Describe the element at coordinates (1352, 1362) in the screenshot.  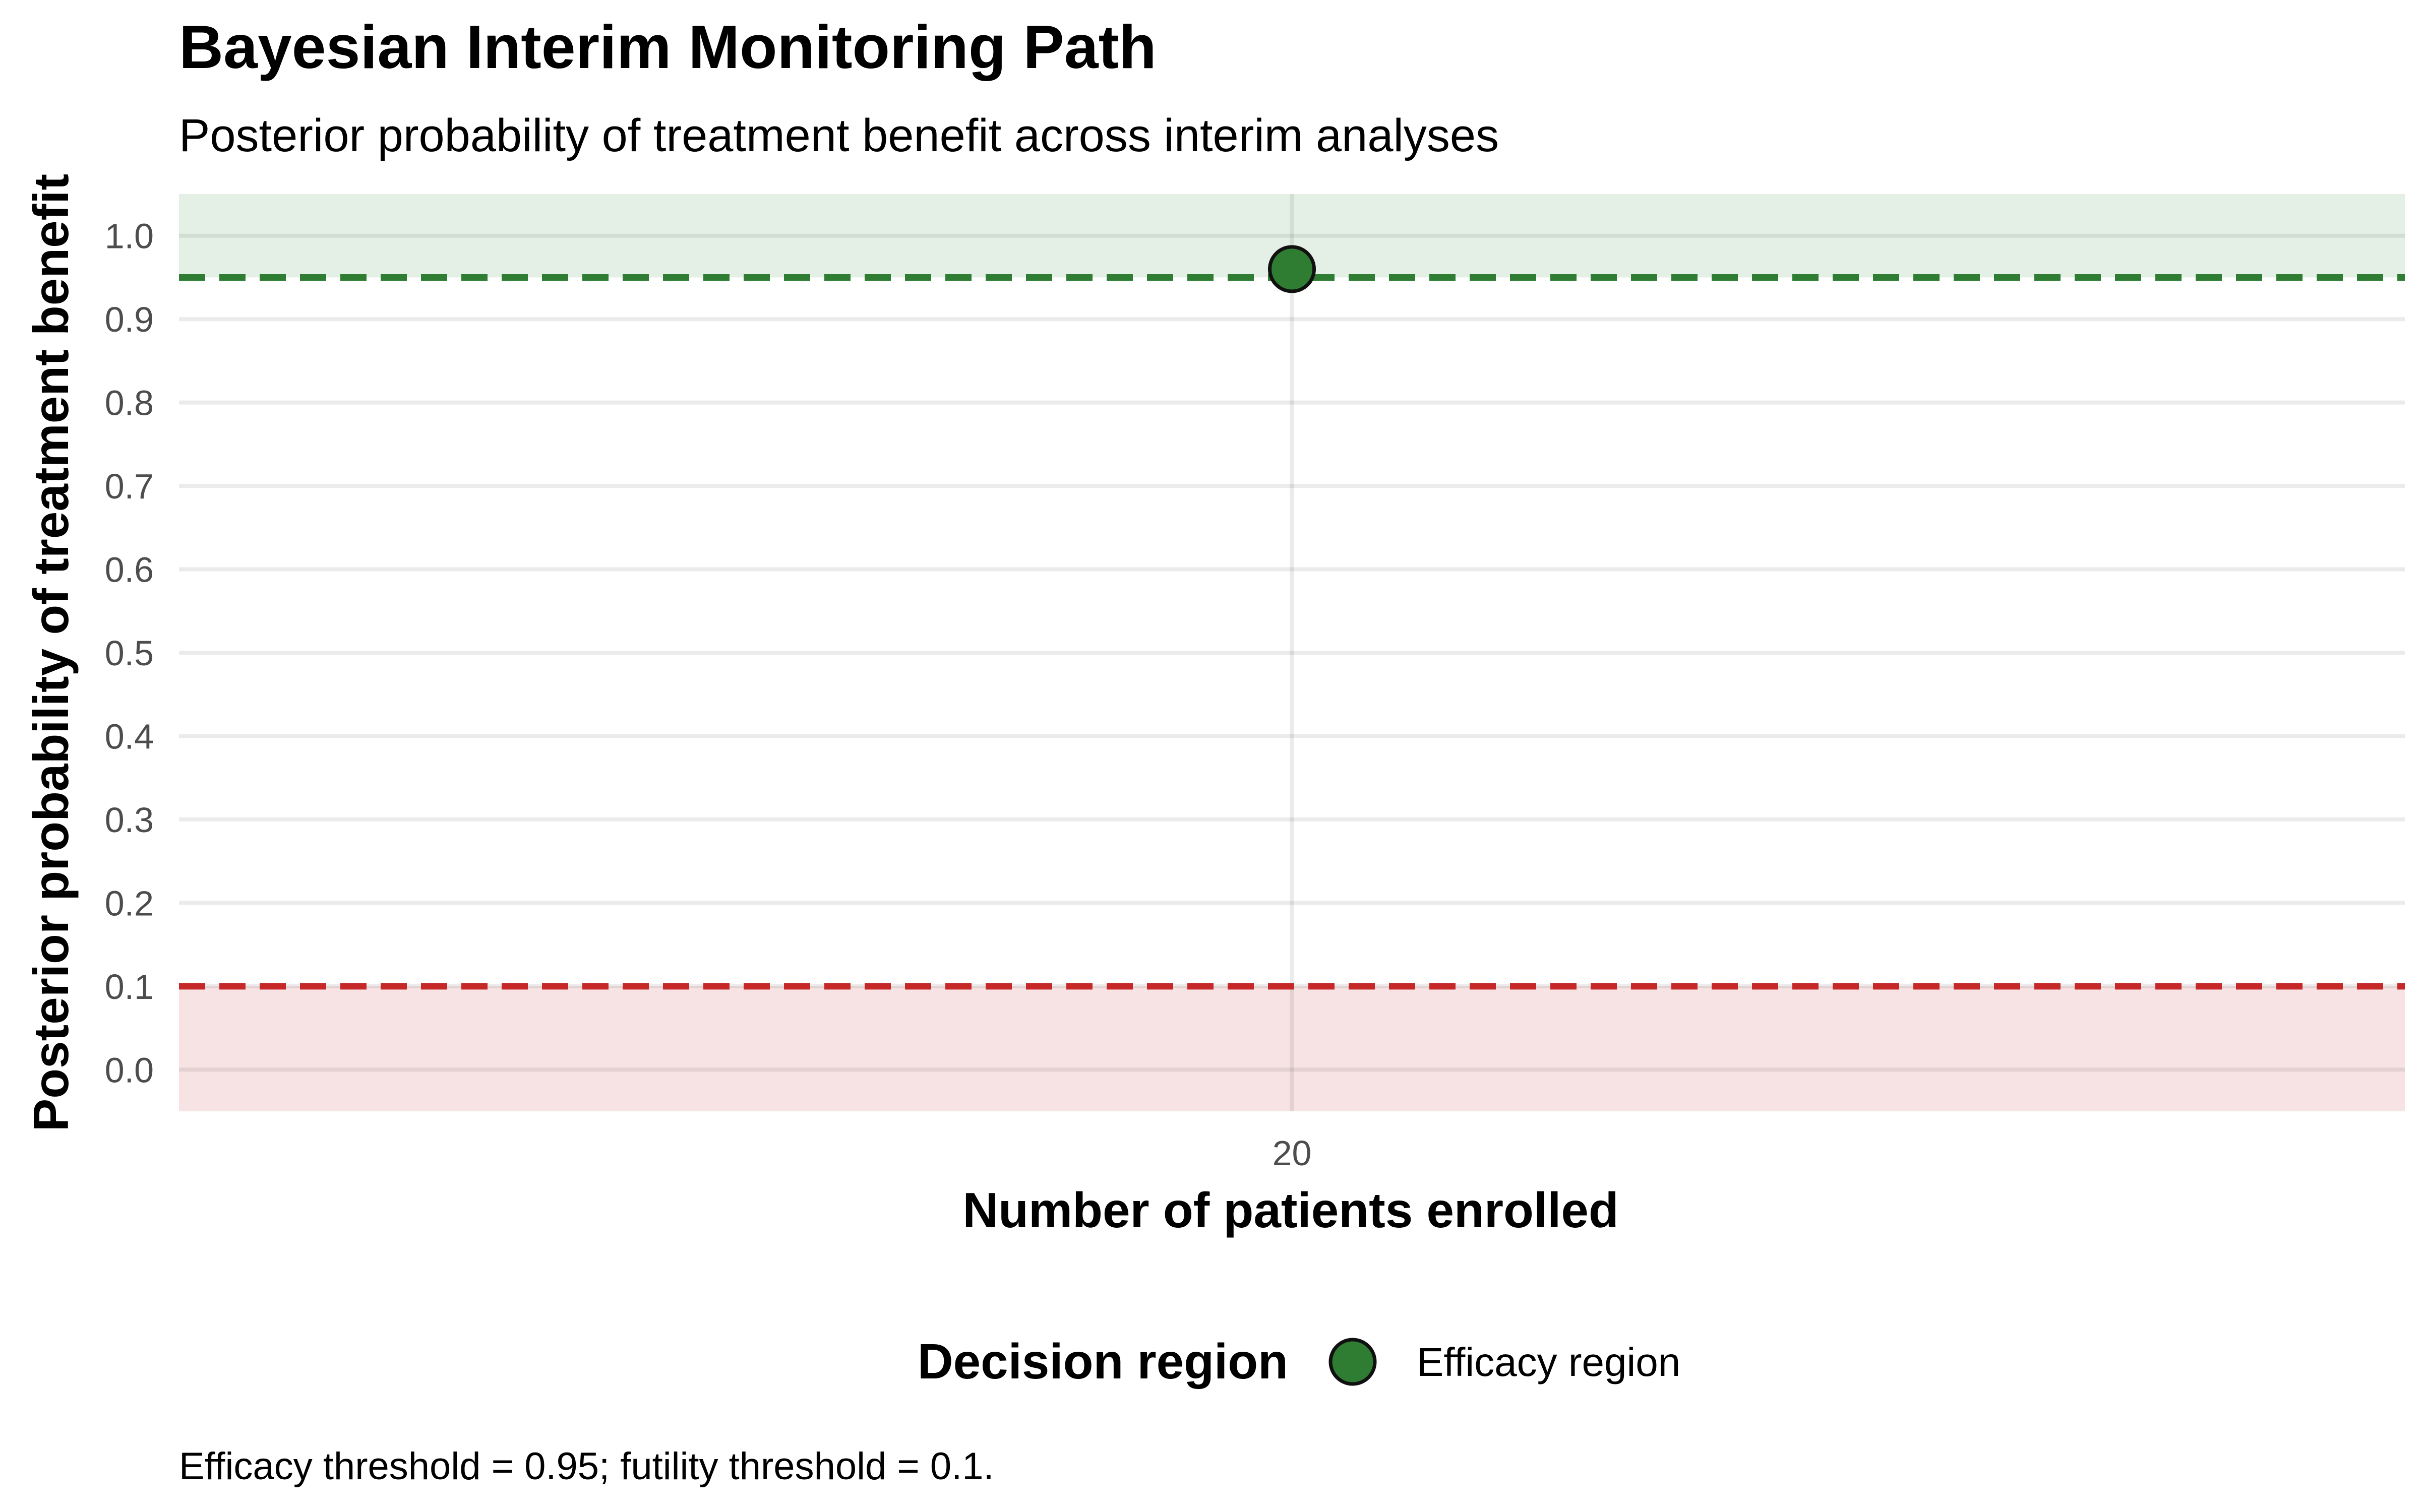
I see `legend-efficacy-key` at that location.